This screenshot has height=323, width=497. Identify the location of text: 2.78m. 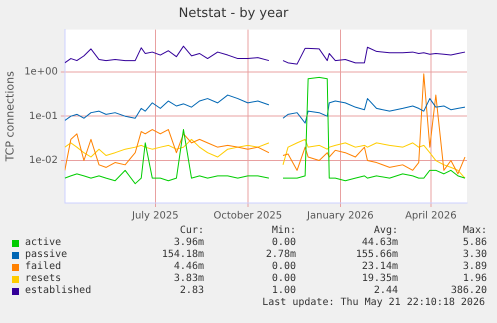
(280, 255).